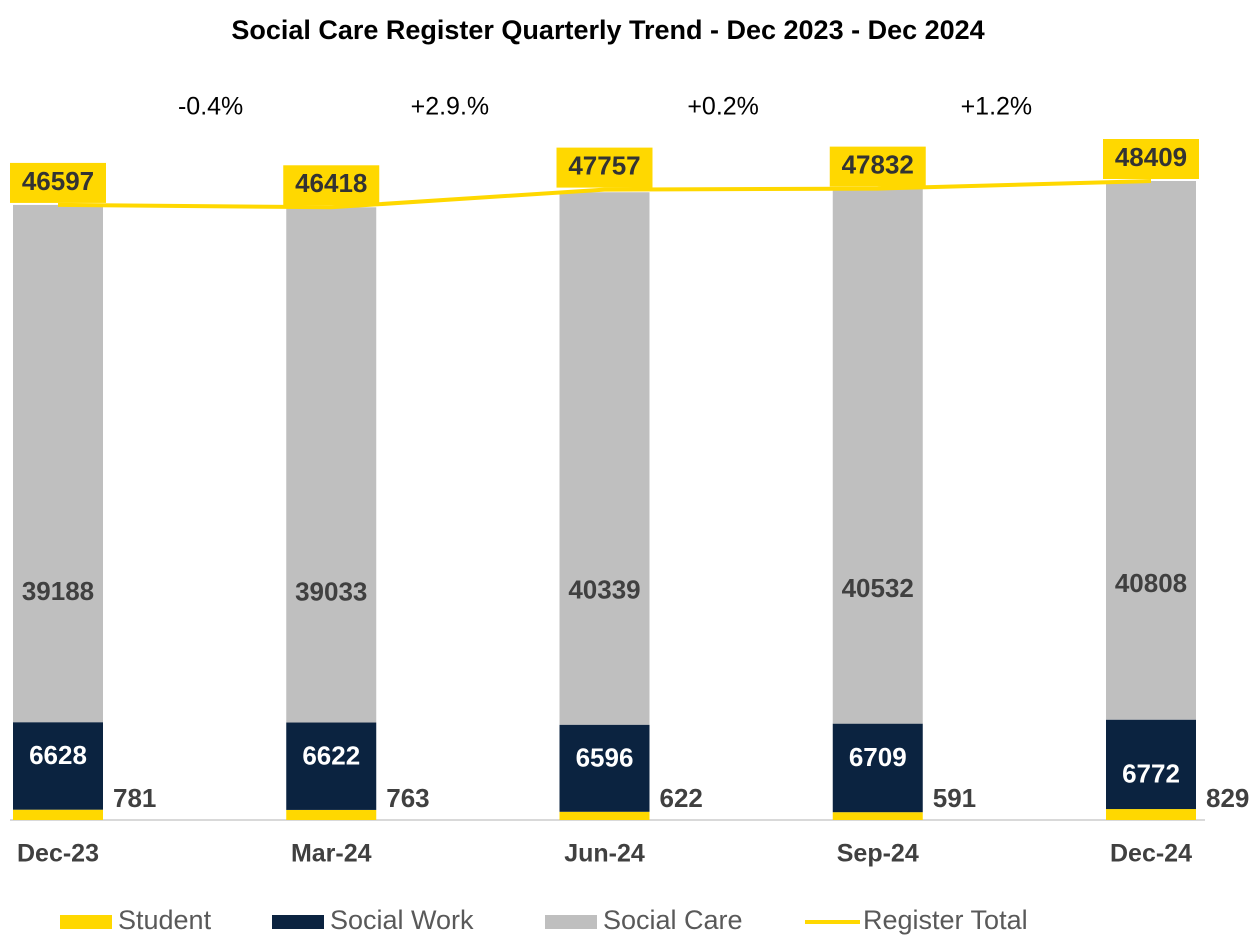 This screenshot has width=1255, height=936. Describe the element at coordinates (1151, 773) in the screenshot. I see `data-label: 6772` at that location.